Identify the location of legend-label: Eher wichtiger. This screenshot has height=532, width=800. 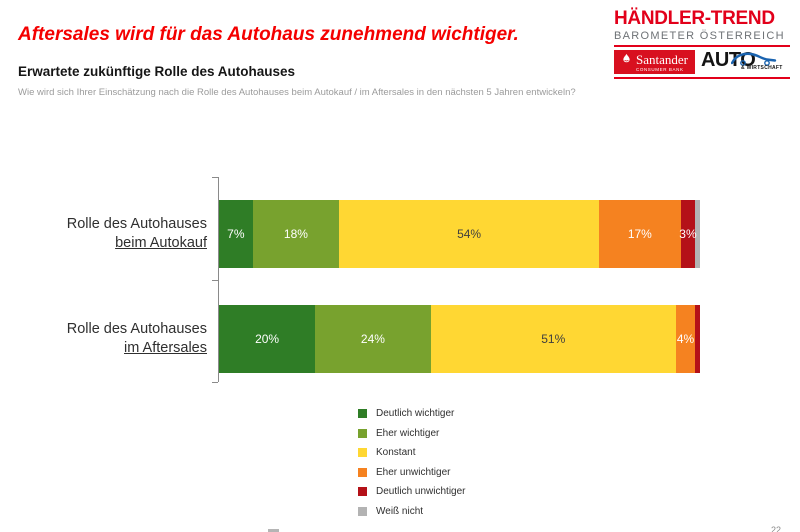
(408, 433).